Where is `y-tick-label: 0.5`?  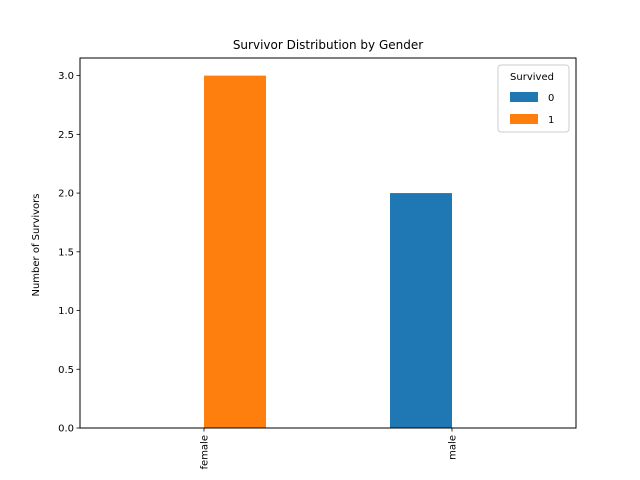
y-tick-label: 0.5 is located at coordinates (66, 370).